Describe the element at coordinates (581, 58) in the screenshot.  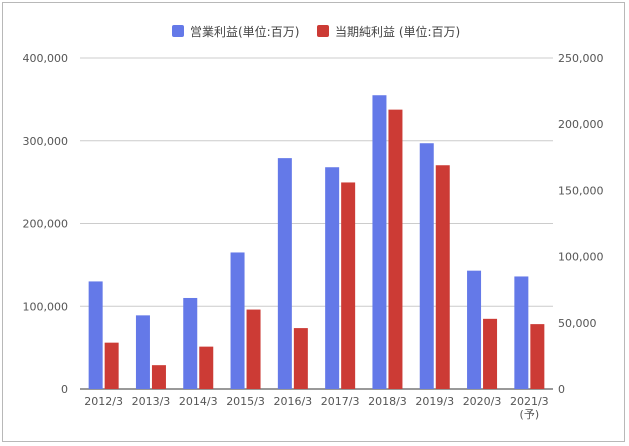
I see `right-tick-label: 250,000` at that location.